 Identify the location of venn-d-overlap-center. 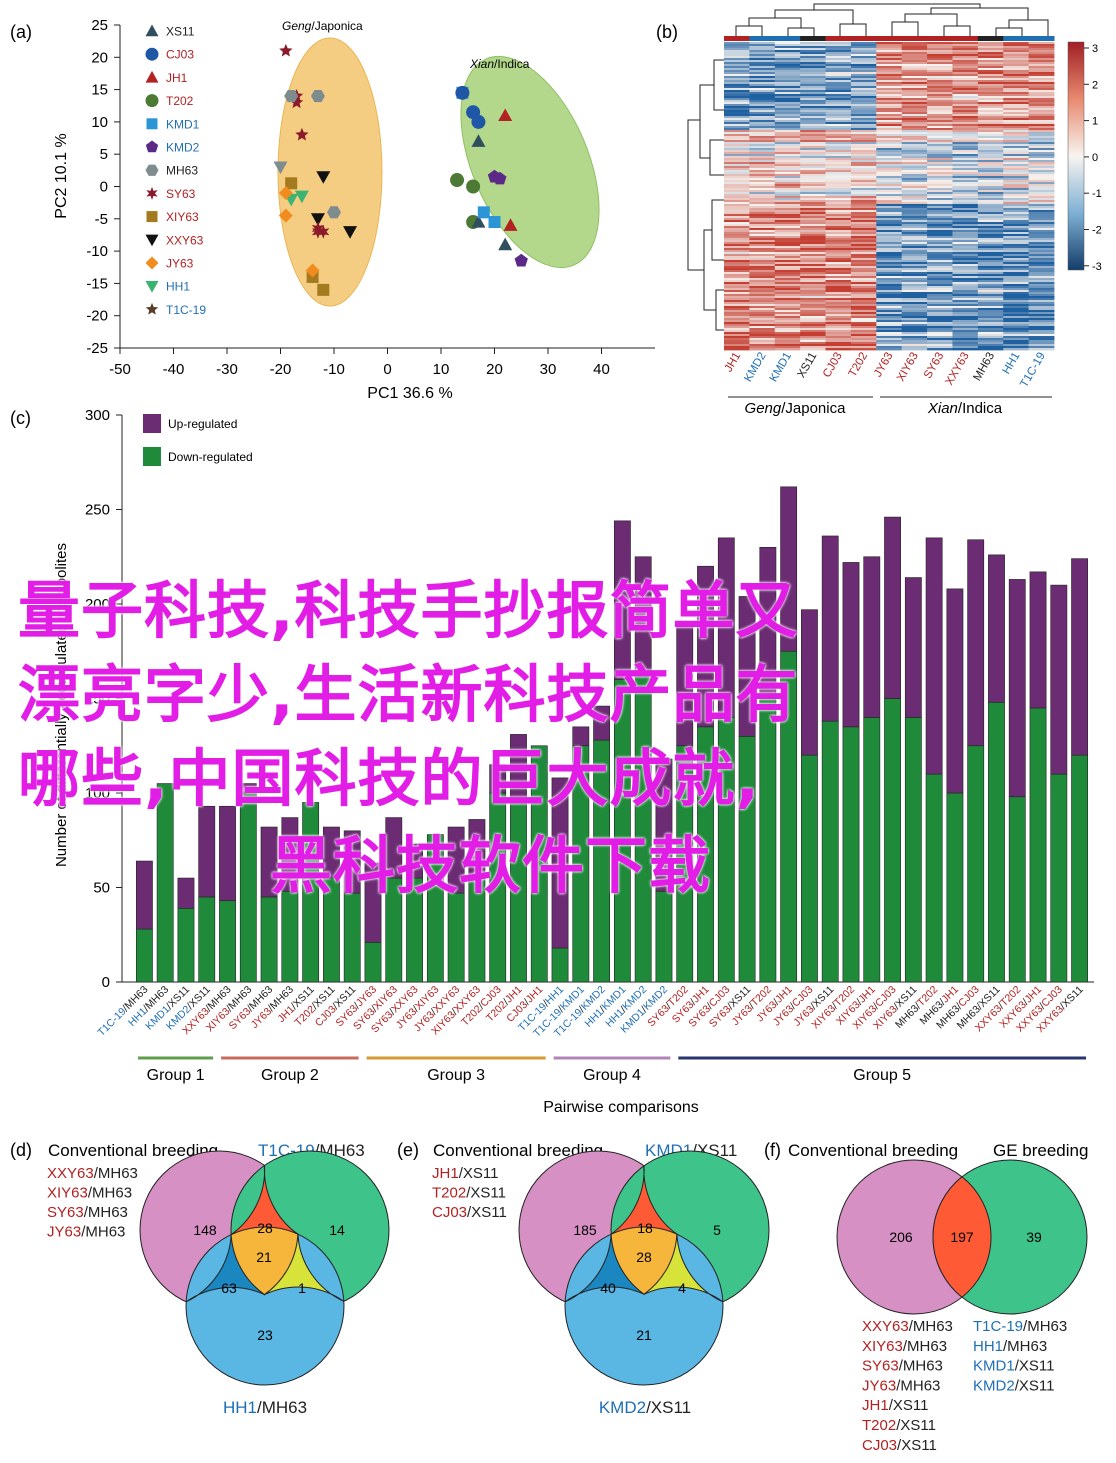
(264, 1261).